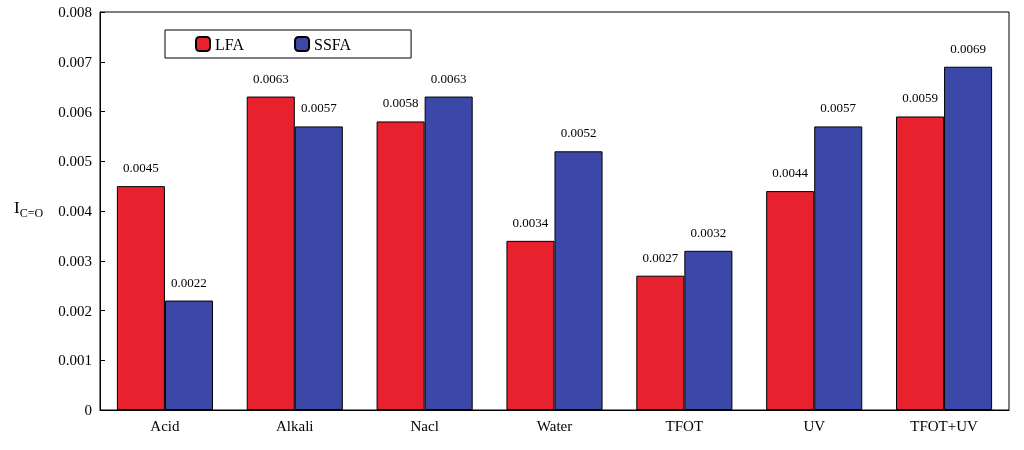 The width and height of the screenshot is (1024, 450). What do you see at coordinates (189, 282) in the screenshot?
I see `data-label: 0.0022` at bounding box center [189, 282].